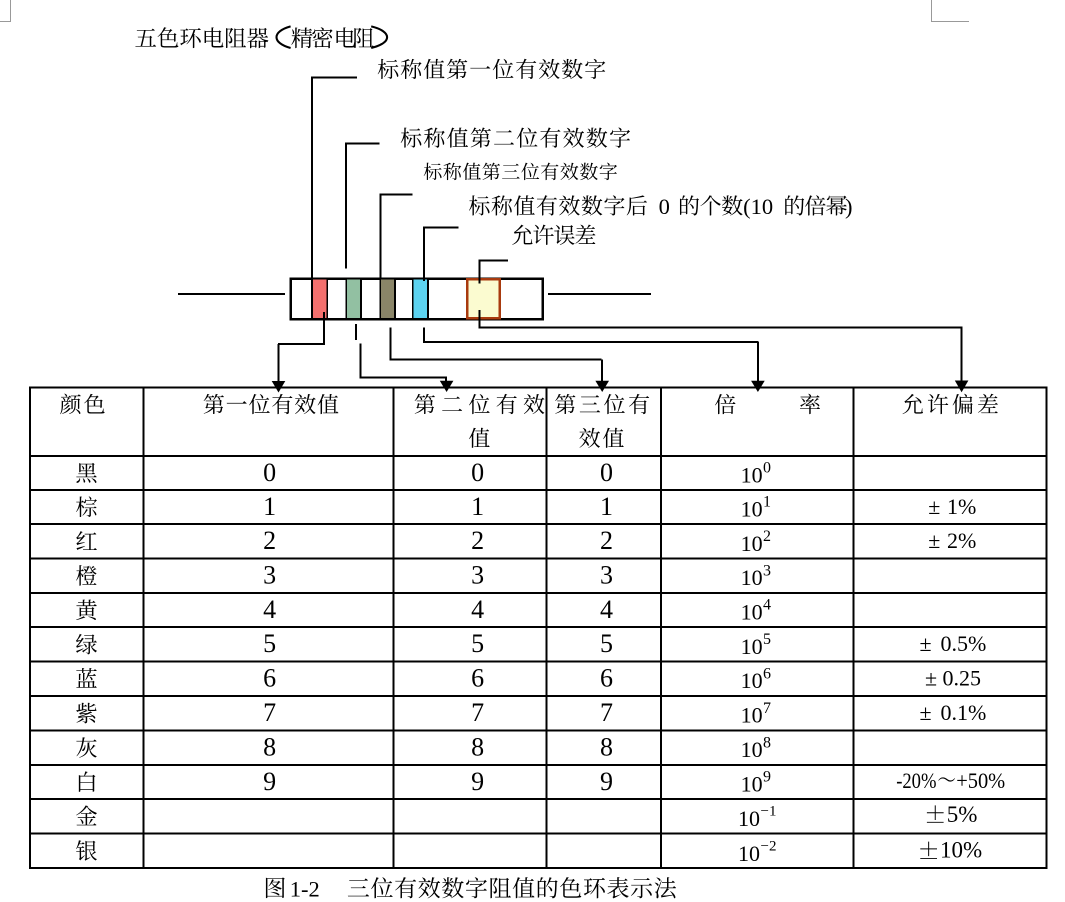 The image size is (1065, 902). Describe the element at coordinates (961, 849) in the screenshot. I see `svg-text: 10%` at that location.